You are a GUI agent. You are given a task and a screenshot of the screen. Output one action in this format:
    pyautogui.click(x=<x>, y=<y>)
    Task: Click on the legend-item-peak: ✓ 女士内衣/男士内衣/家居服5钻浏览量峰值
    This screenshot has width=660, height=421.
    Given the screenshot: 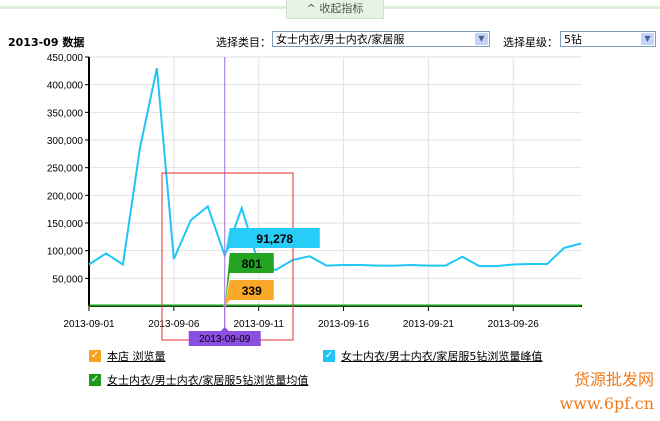 What is the action you would take?
    pyautogui.click(x=432, y=356)
    